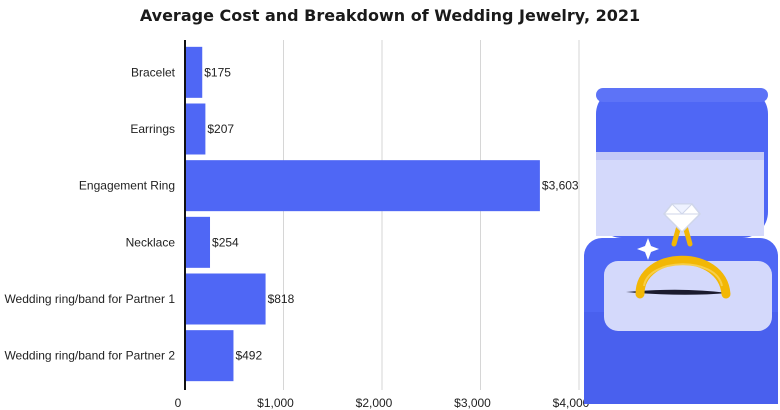  I want to click on x-tick-label: $3,000, so click(472, 403).